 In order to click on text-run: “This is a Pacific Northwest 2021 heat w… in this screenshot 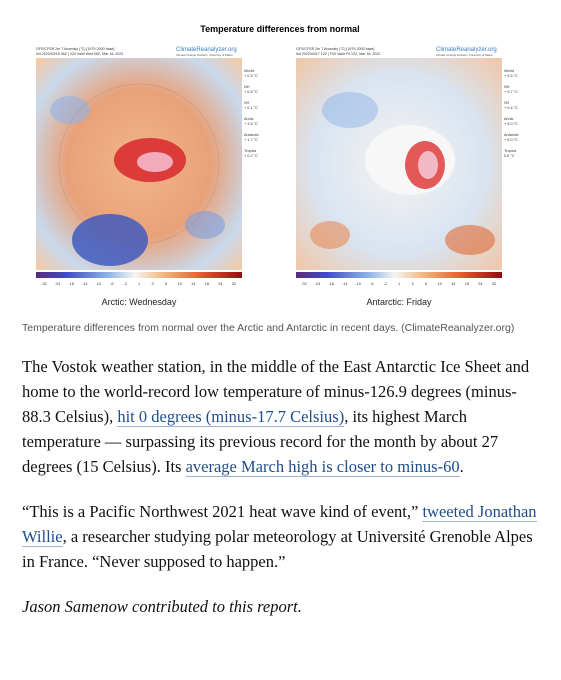, I will do `click(222, 511)`.